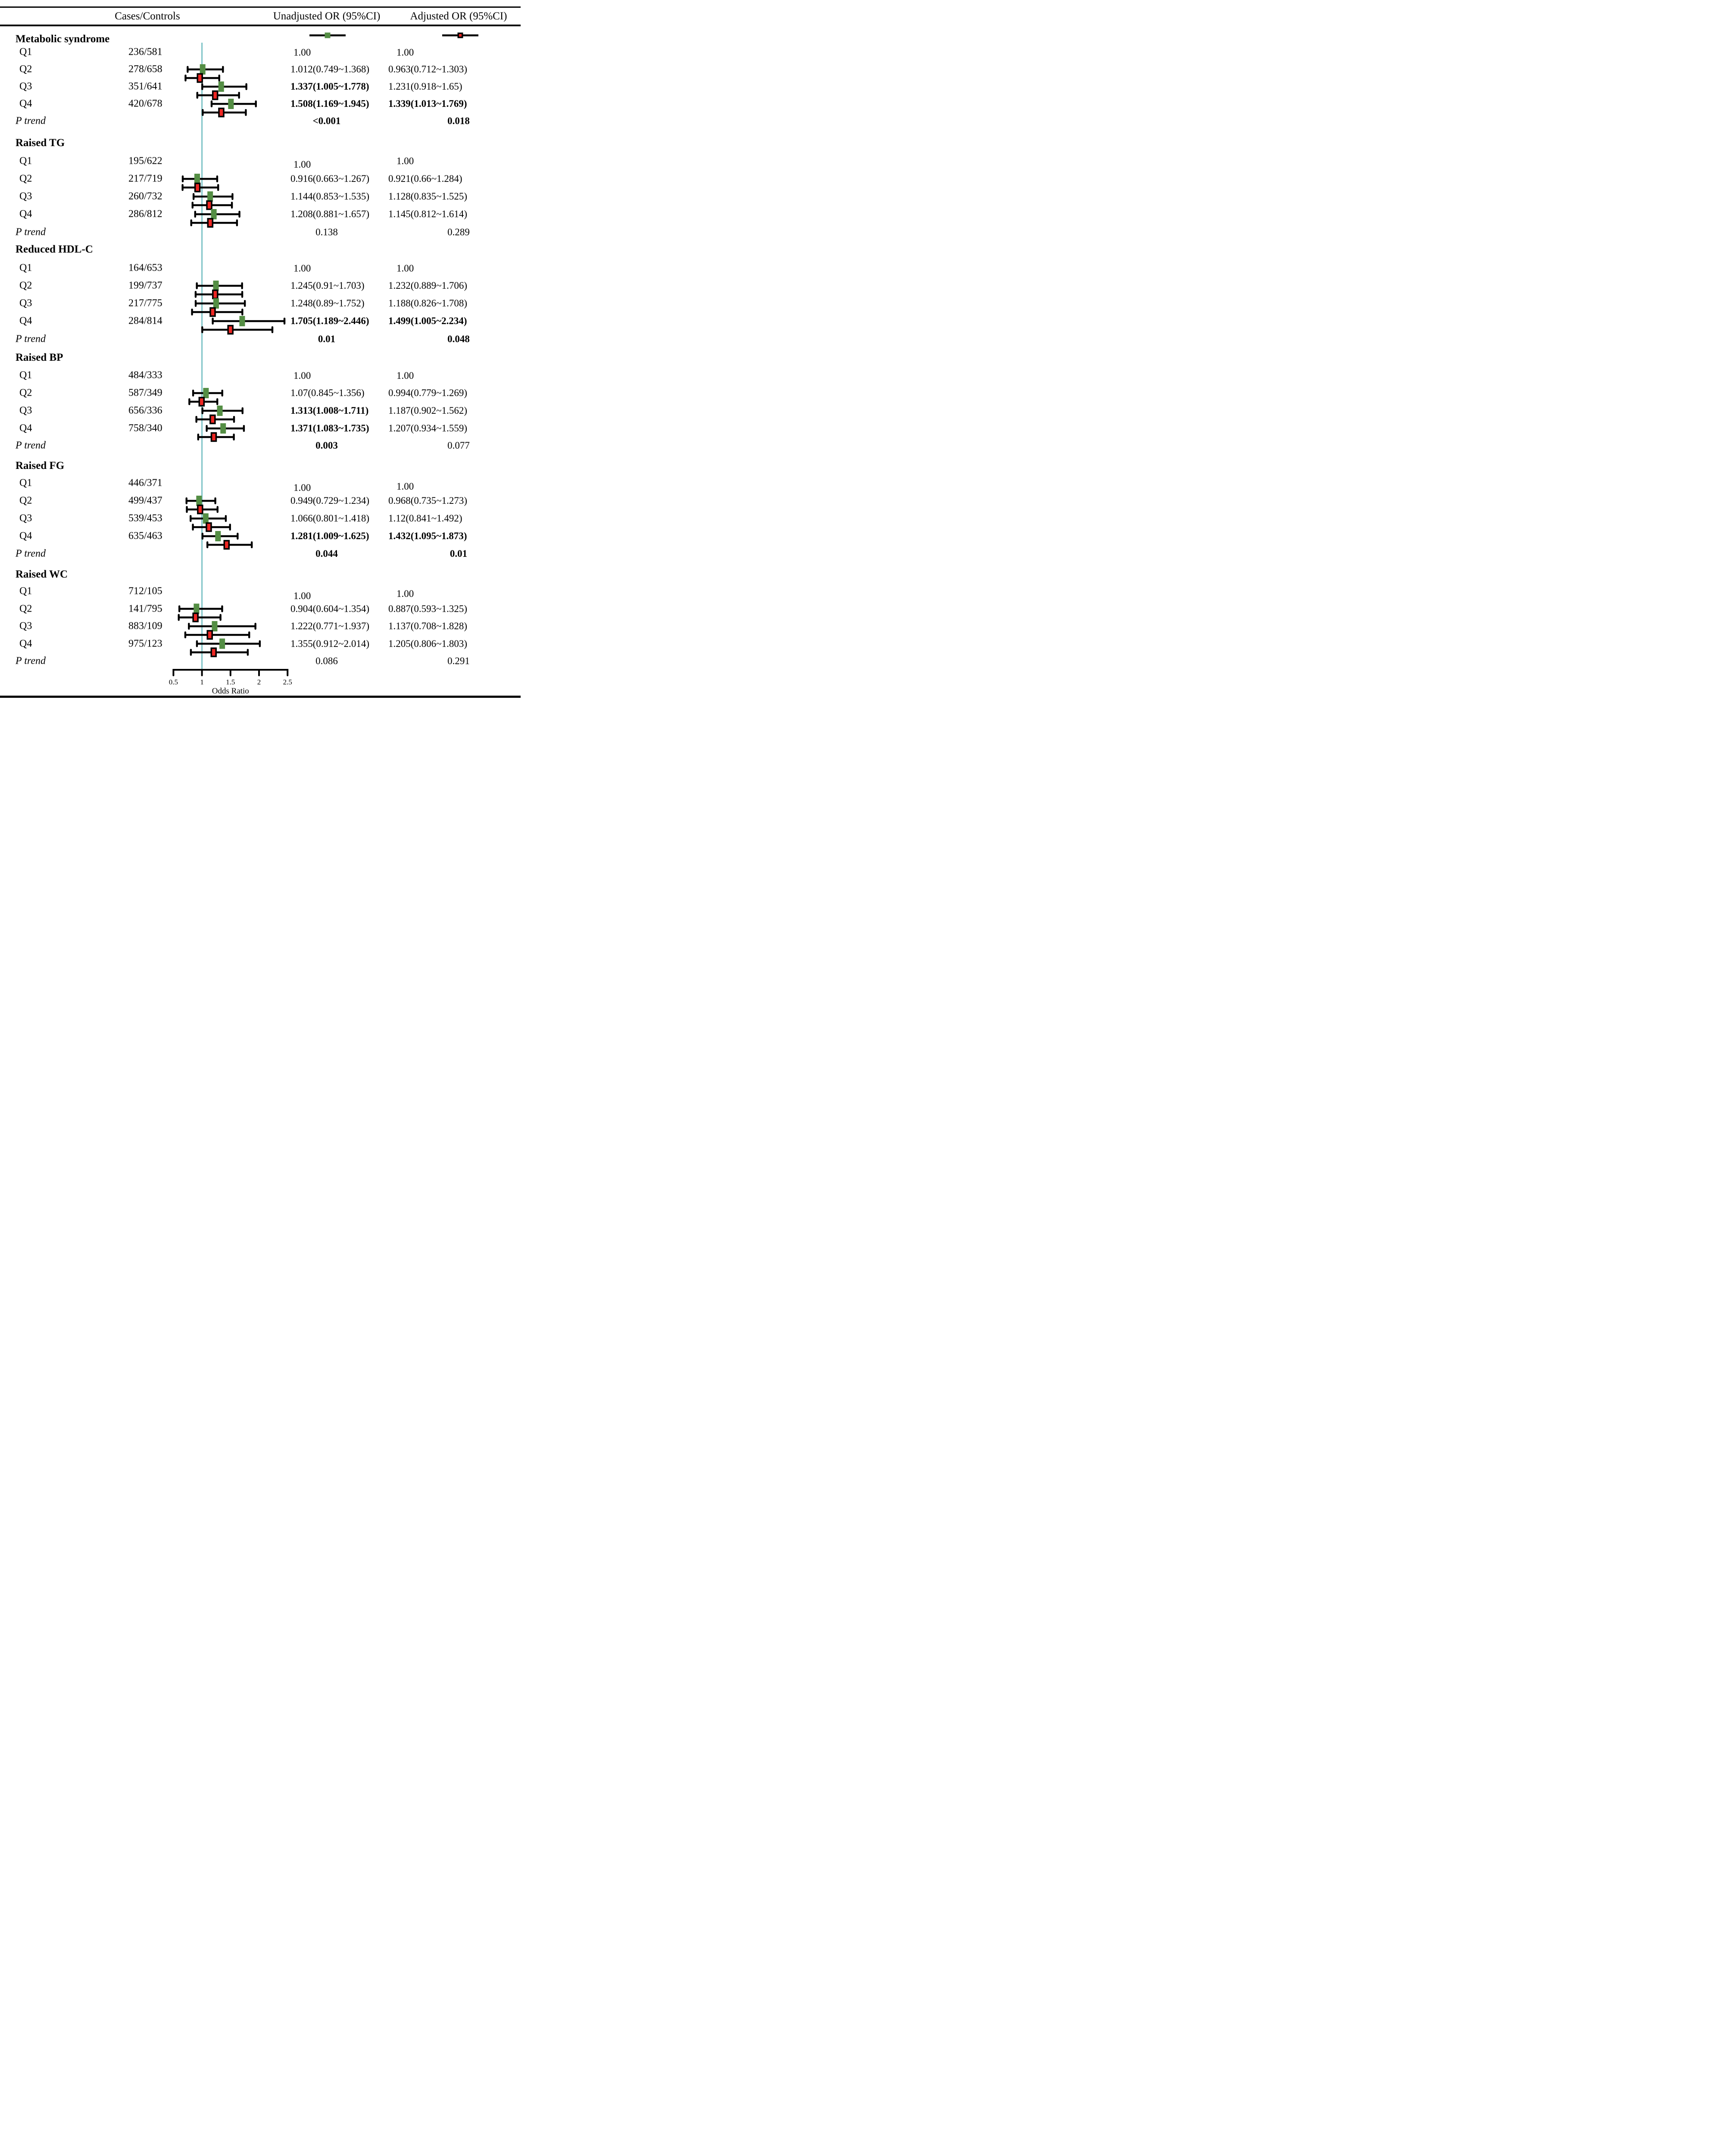 This screenshot has height=2155, width=1736. I want to click on x-axis-tick-label: 1.5, so click(230, 682).